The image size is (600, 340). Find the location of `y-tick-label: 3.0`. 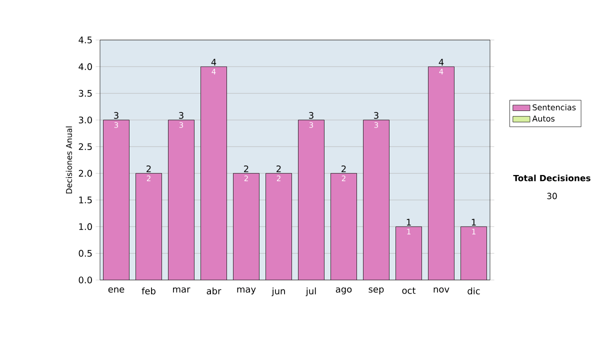

y-tick-label: 3.0 is located at coordinates (85, 120).